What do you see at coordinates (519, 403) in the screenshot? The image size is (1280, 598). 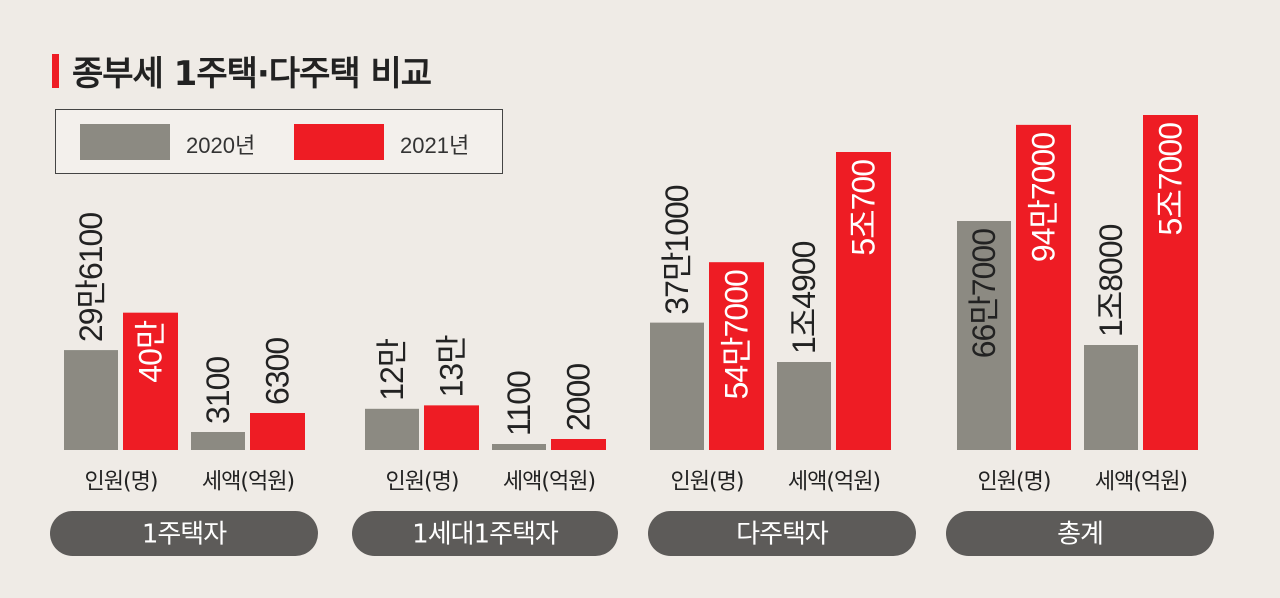 I see `value-label-1-1-0: 1100` at bounding box center [519, 403].